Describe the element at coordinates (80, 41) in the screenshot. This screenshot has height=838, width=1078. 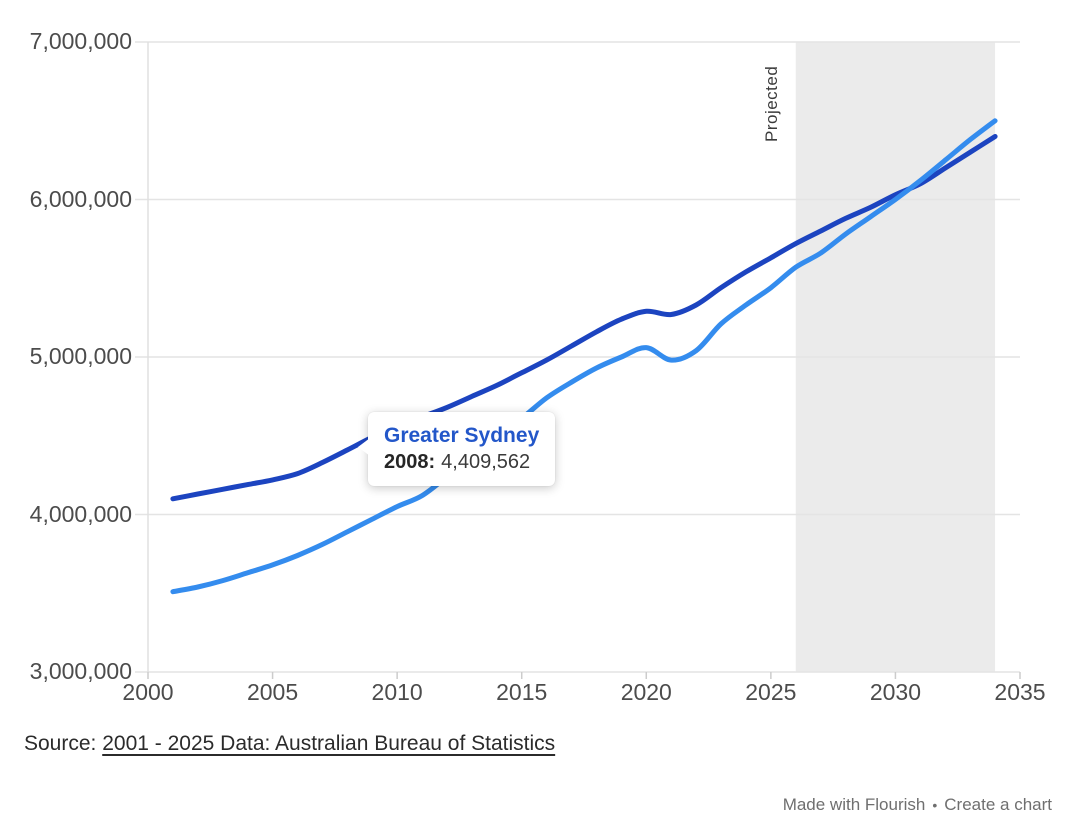
I see `y-axis-tick-label: 7,000,000` at that location.